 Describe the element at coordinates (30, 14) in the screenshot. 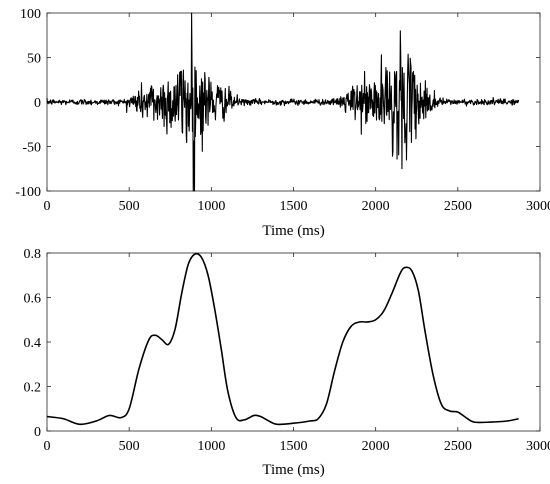

I see `y-tick-label: 100` at that location.